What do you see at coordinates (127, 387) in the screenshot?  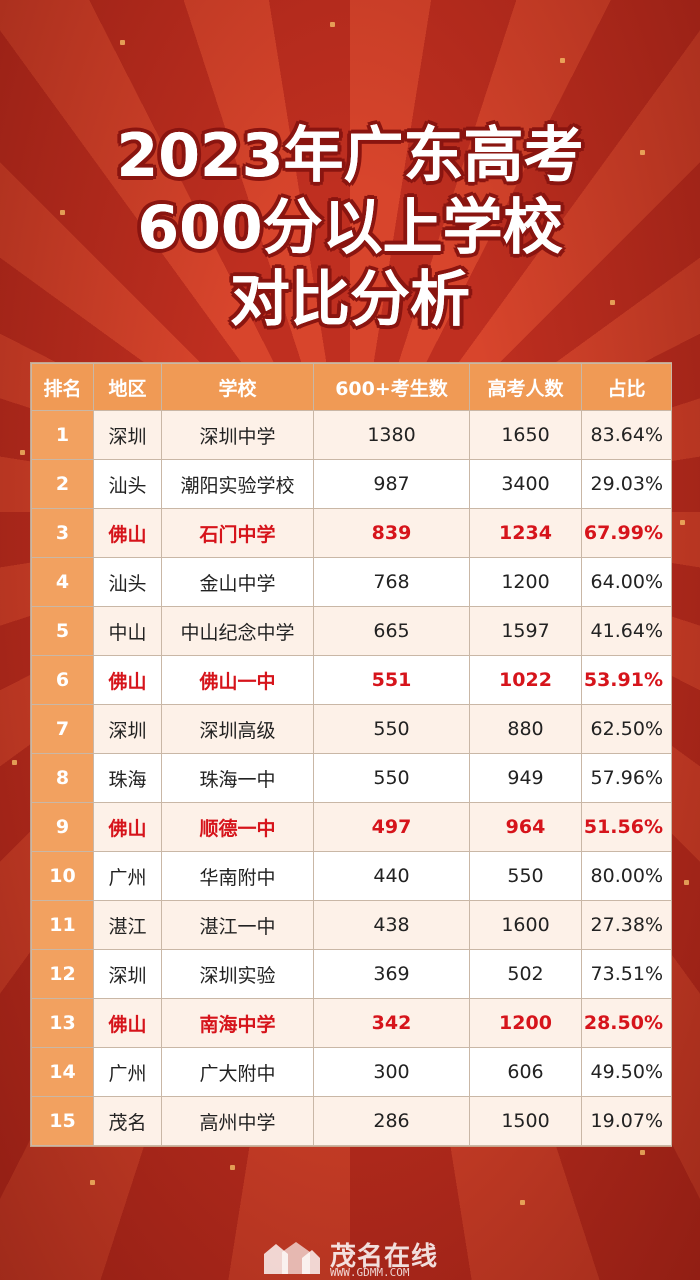 I see `header-region: 地区` at bounding box center [127, 387].